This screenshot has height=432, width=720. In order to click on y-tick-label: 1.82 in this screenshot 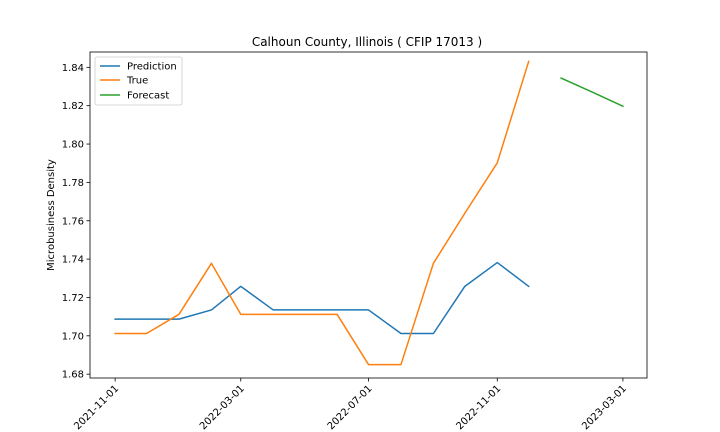, I will do `click(73, 106)`.